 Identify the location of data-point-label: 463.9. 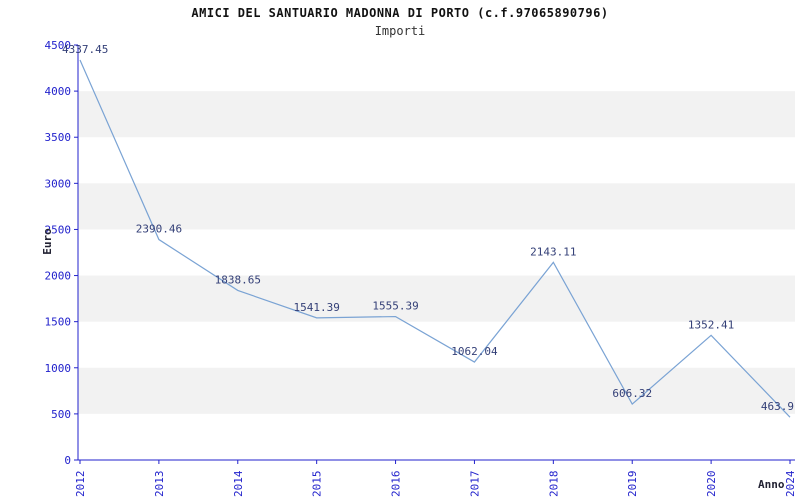
(777, 406).